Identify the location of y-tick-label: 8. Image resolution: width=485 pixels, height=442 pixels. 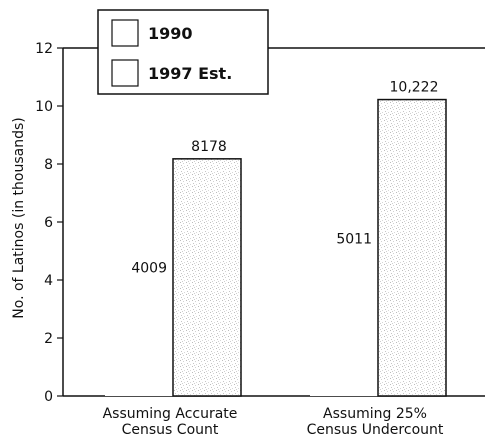
(48, 165).